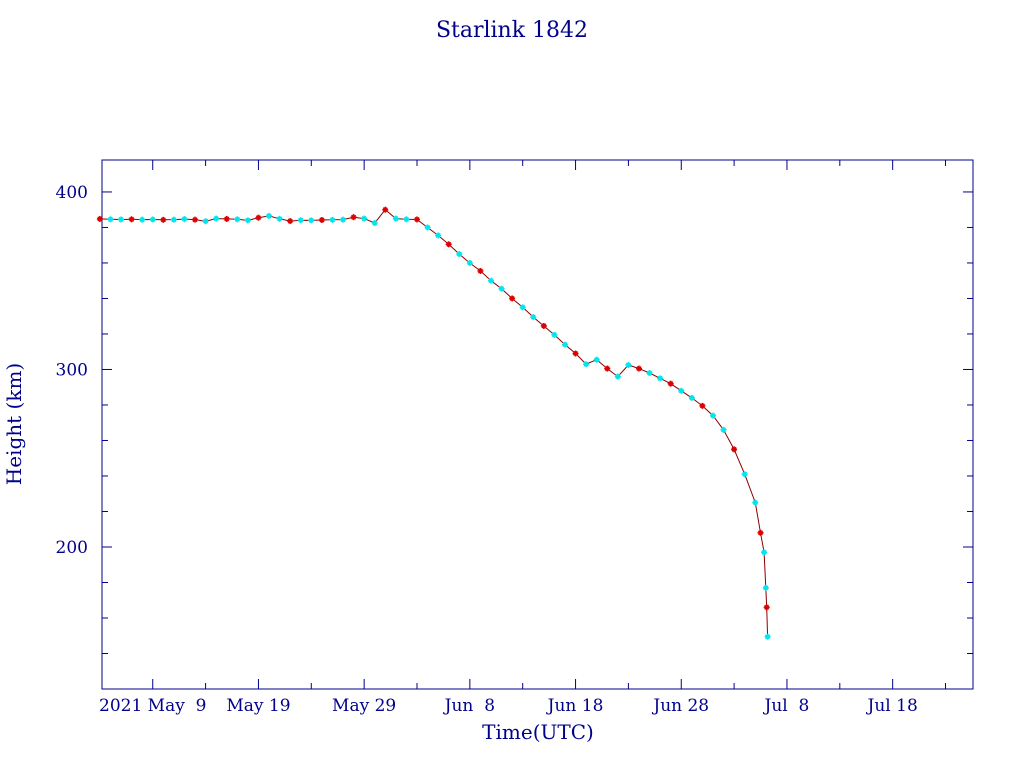 The height and width of the screenshot is (768, 1024). I want to click on x-tick-label: 2021 May 9, so click(152, 706).